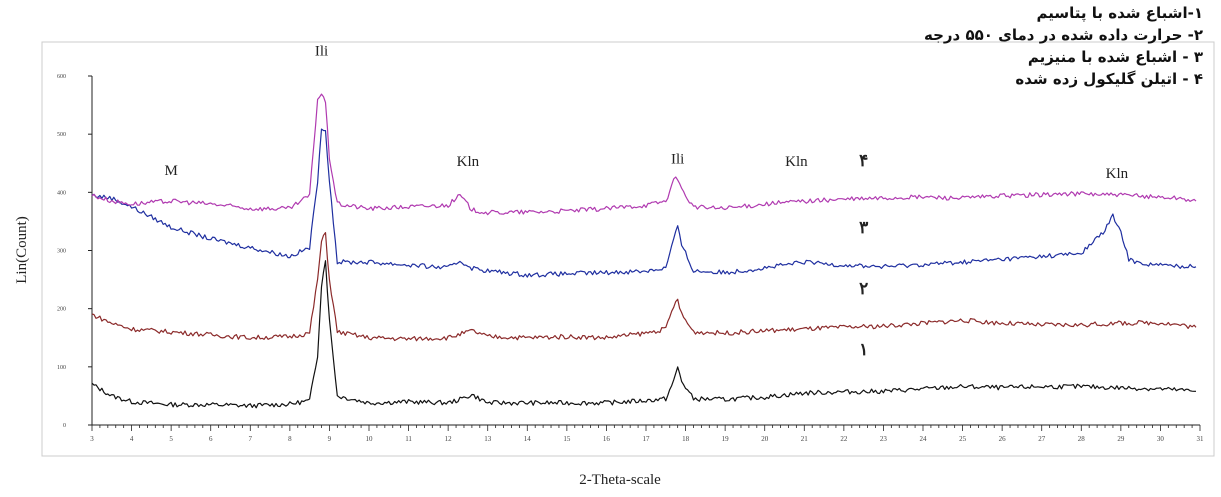 The width and height of the screenshot is (1221, 497). I want to click on x-tick-label: 24, so click(924, 439).